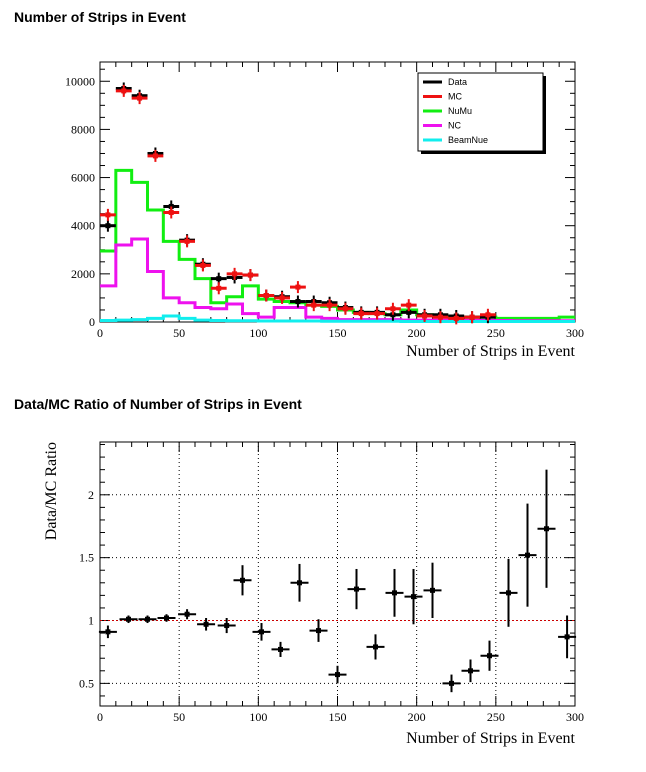 Image resolution: width=646 pixels, height=772 pixels. I want to click on y-tick-label: 0, so click(92, 322).